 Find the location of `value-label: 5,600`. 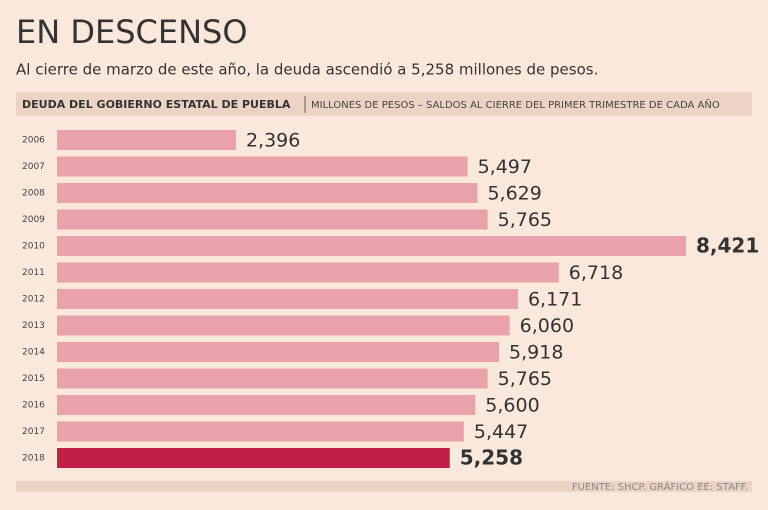

value-label: 5,600 is located at coordinates (512, 406).